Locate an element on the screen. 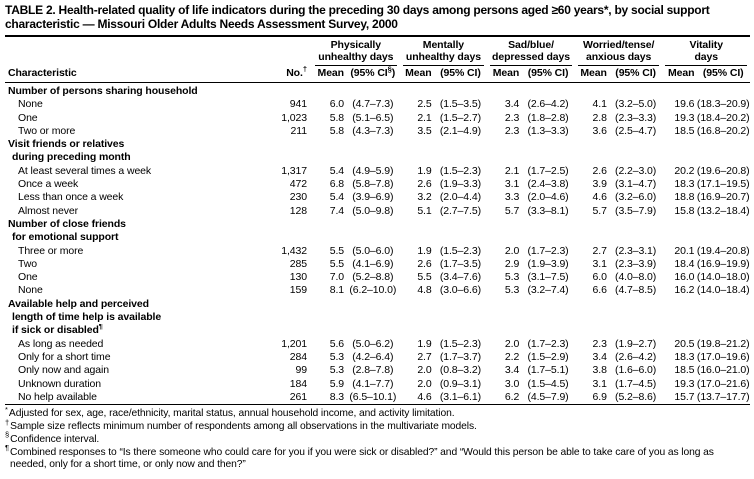 This screenshot has width=754, height=479. section-header-row: length of time help is available is located at coordinates (377, 317).